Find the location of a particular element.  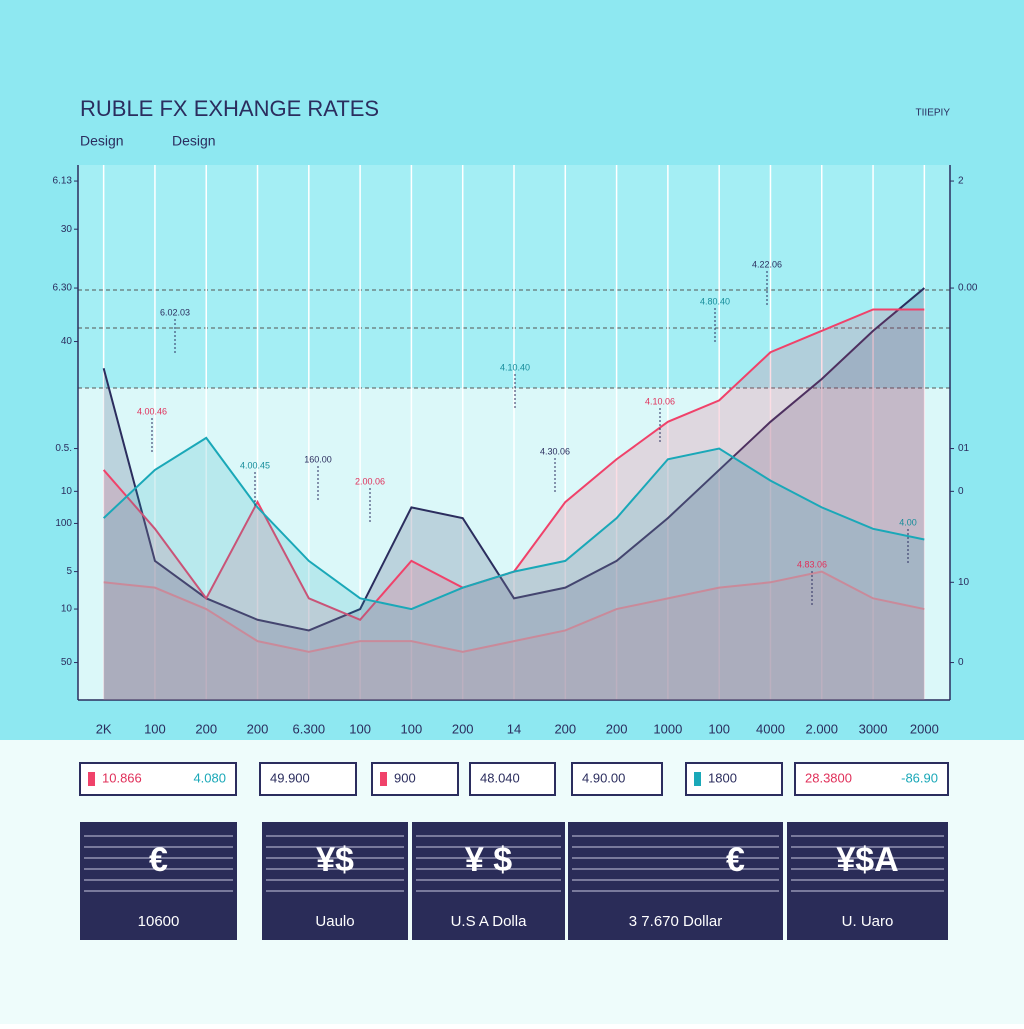

annotation: 4.80.40 is located at coordinates (715, 301).